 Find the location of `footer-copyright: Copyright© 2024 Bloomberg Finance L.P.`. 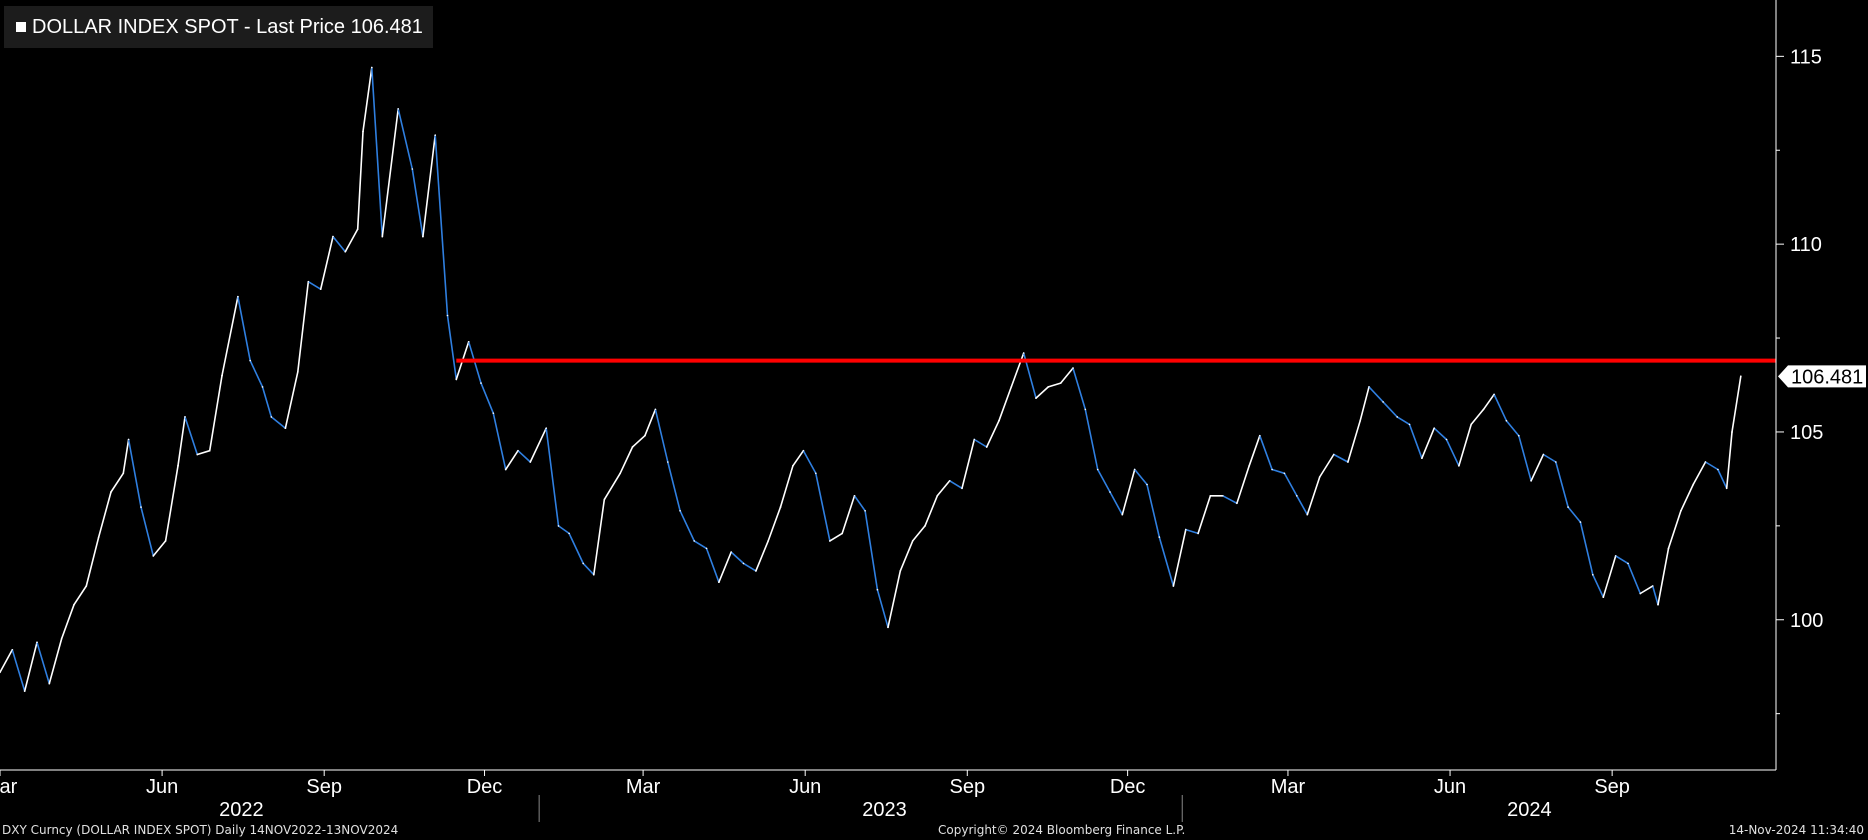

footer-copyright: Copyright© 2024 Bloomberg Finance L.P. is located at coordinates (1062, 830).